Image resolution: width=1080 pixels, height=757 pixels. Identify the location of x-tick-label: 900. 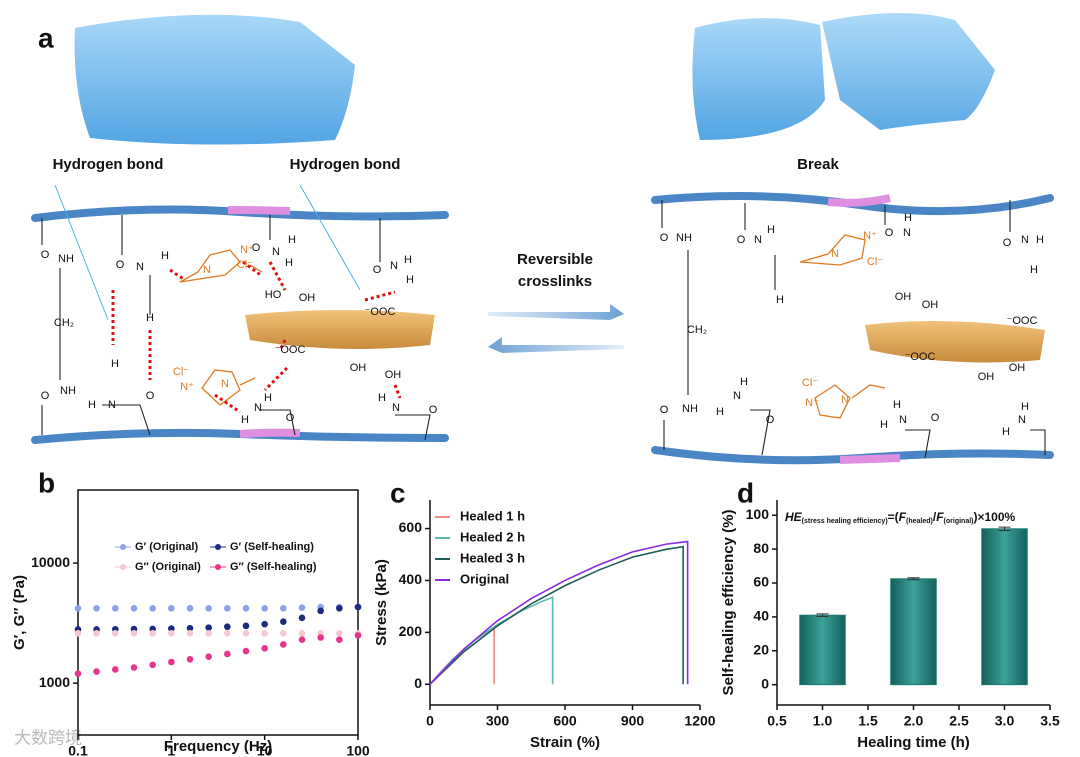
(633, 721).